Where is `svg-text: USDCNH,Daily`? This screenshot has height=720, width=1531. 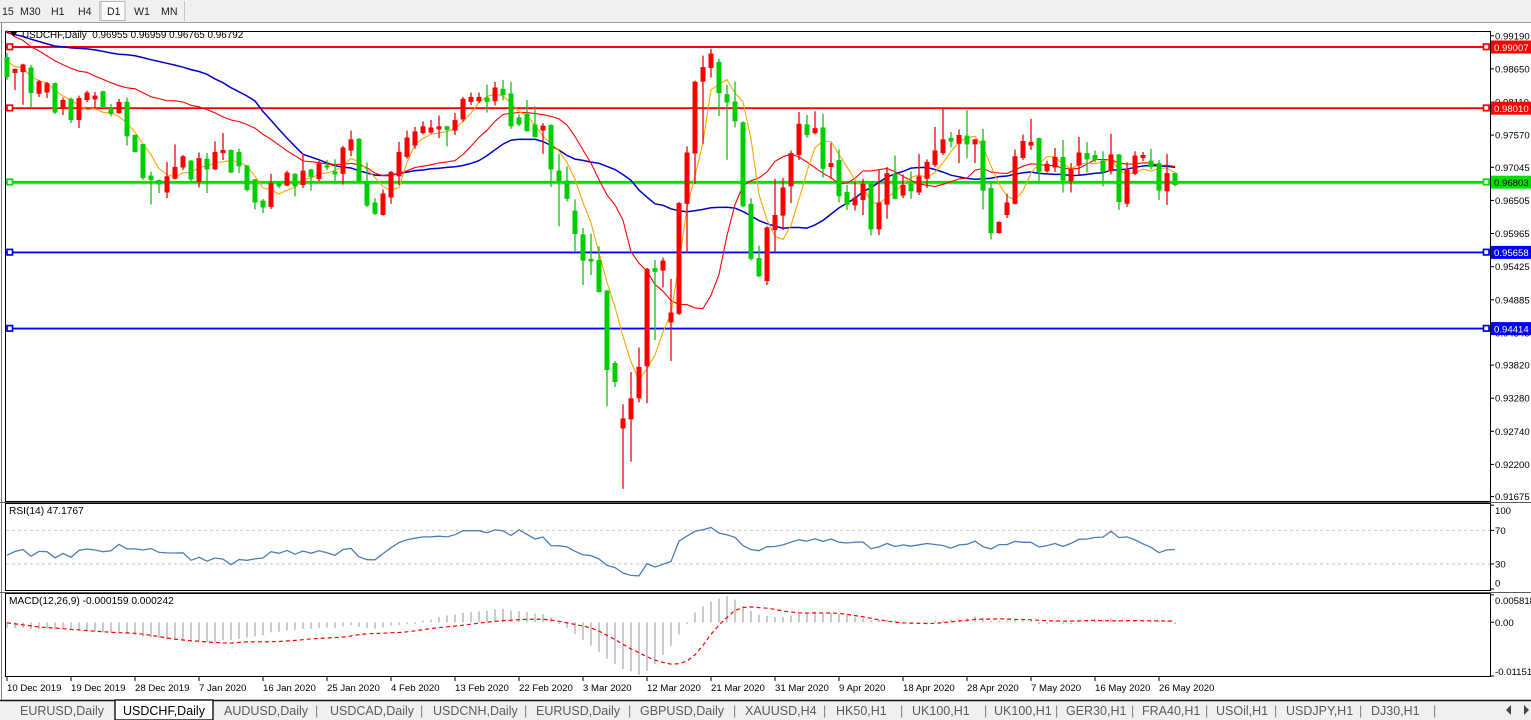
svg-text: USDCNH,Daily is located at coordinates (475, 711).